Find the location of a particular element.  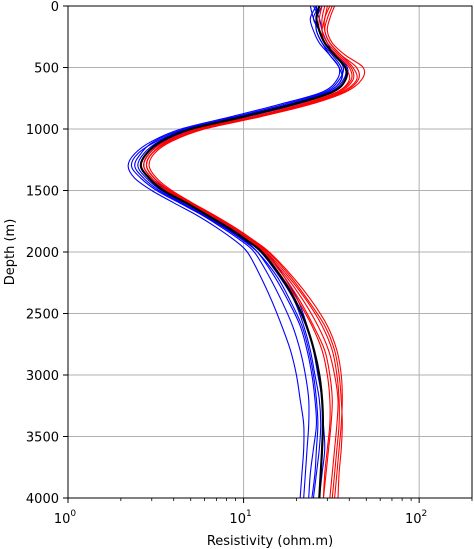

y-tick-label: 500 is located at coordinates (46, 69).